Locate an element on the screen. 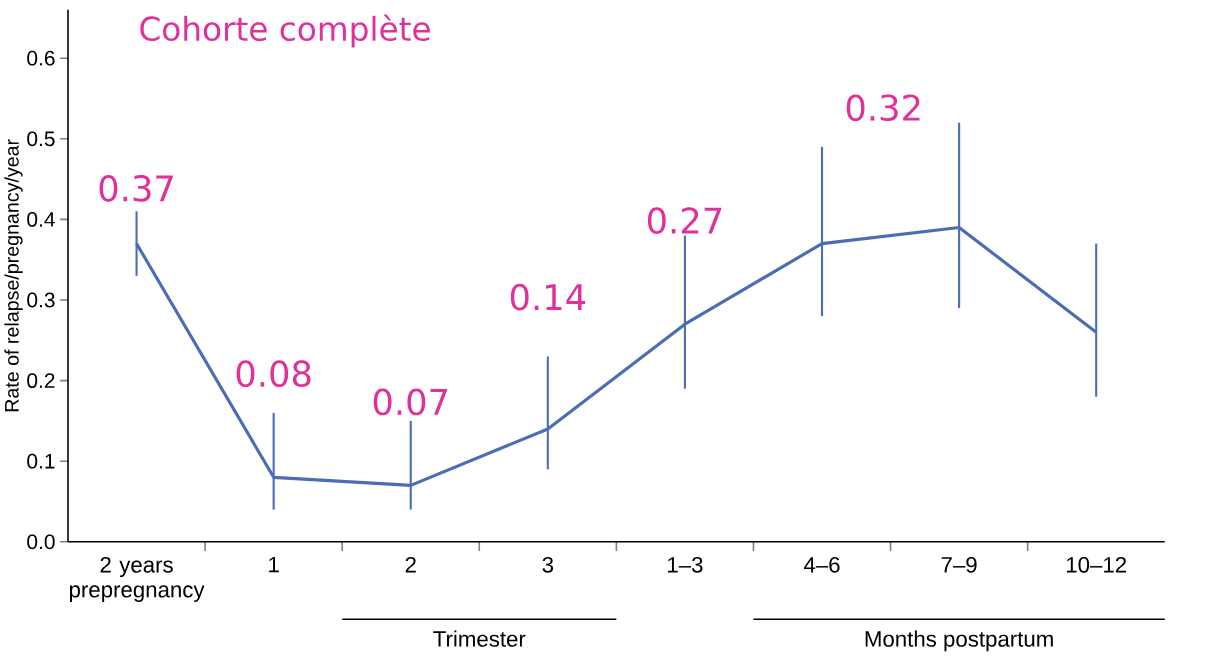 This screenshot has height=670, width=1231. x-tick-label: 10–12 is located at coordinates (1096, 564).